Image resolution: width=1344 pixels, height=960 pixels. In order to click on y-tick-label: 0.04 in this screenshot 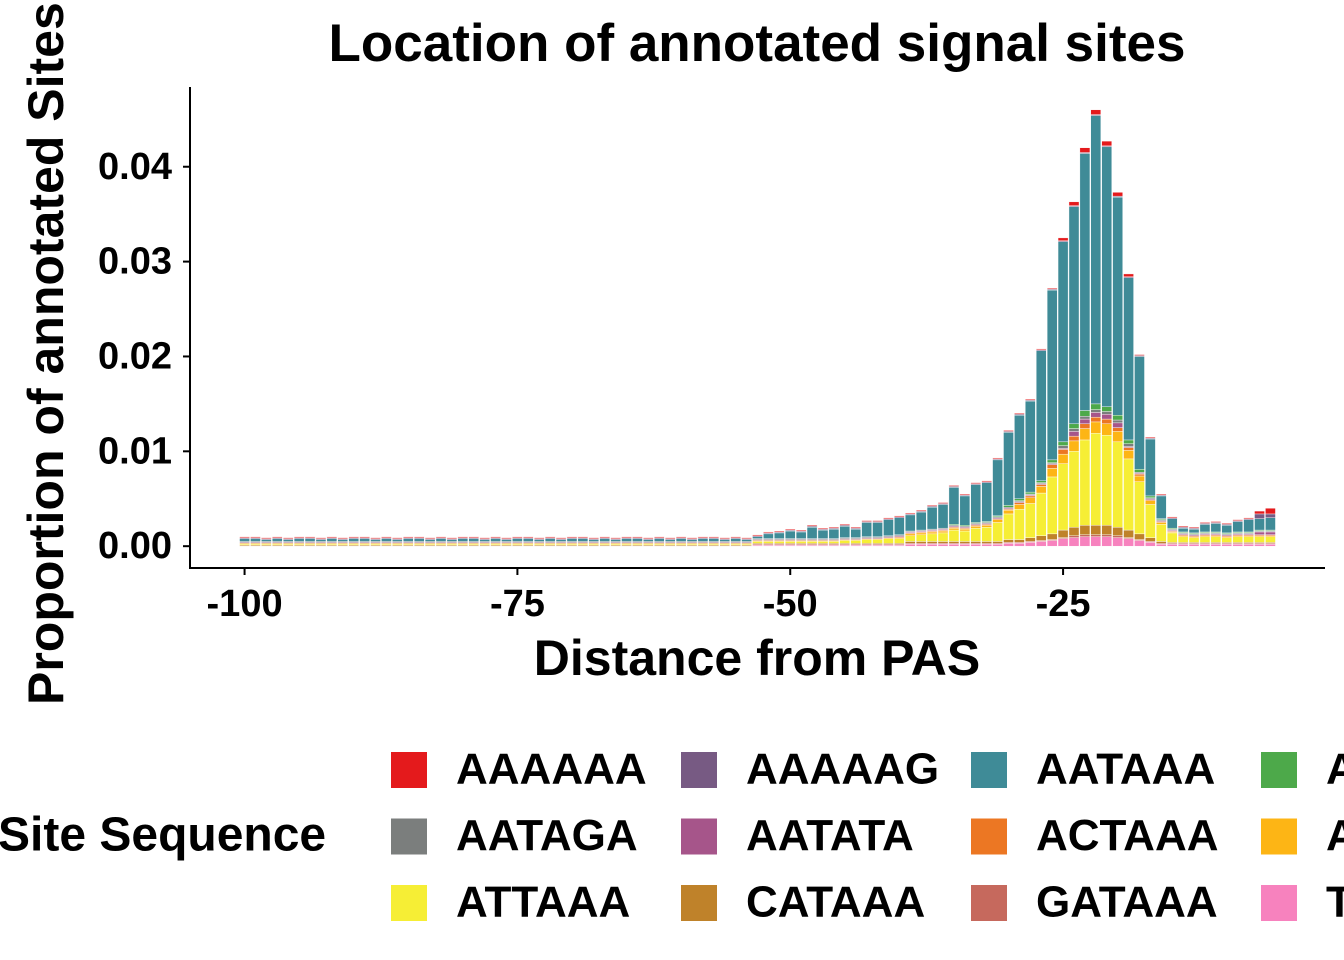, I will do `click(135, 167)`.